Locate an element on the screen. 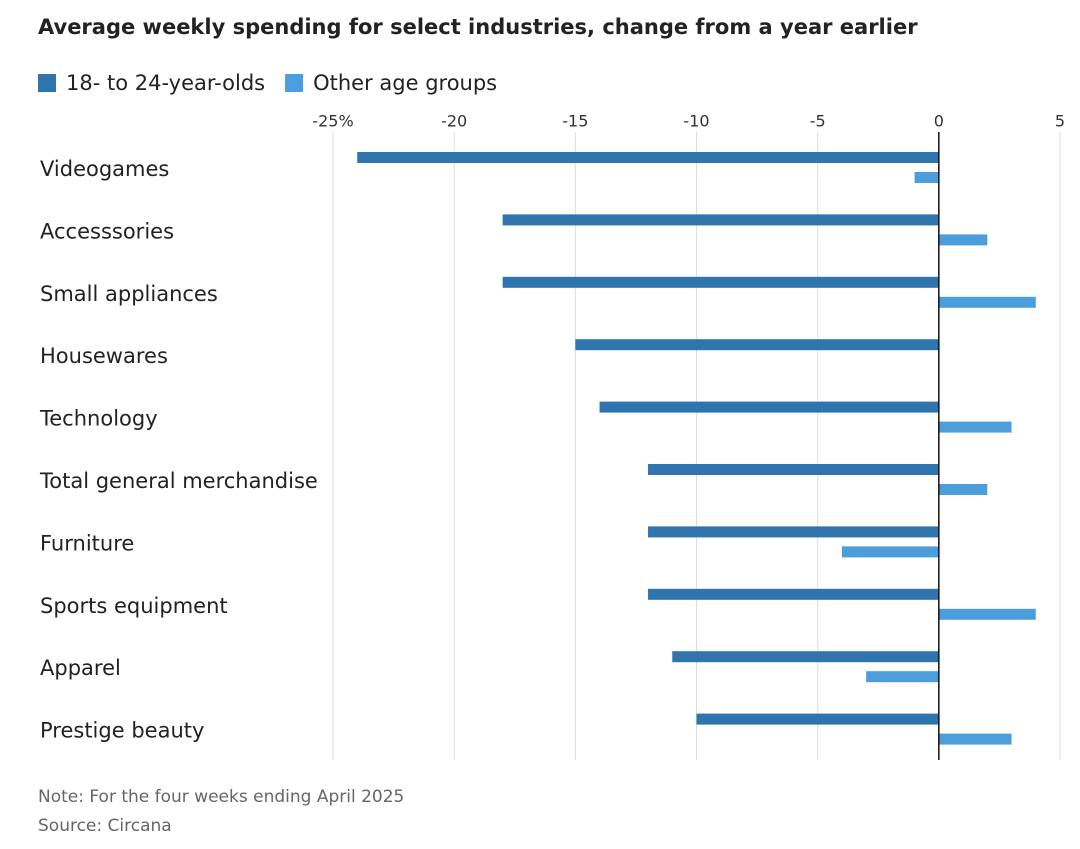 This screenshot has height=849, width=1080. category-label: Housewares is located at coordinates (104, 356).